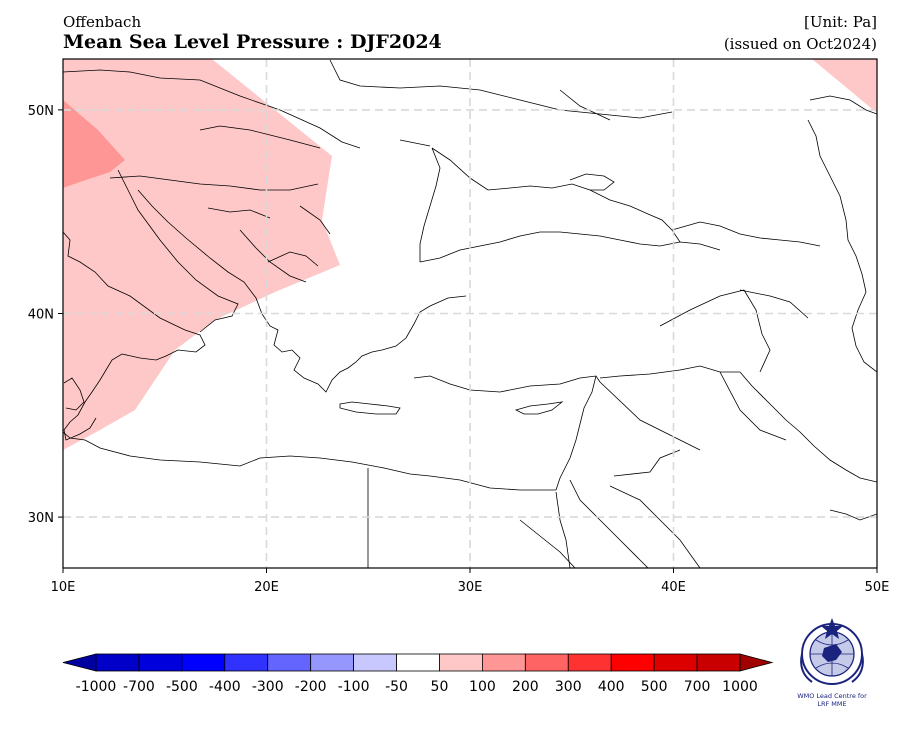  What do you see at coordinates (354, 687) in the screenshot?
I see `colorbar-tick-label: -100` at bounding box center [354, 687].